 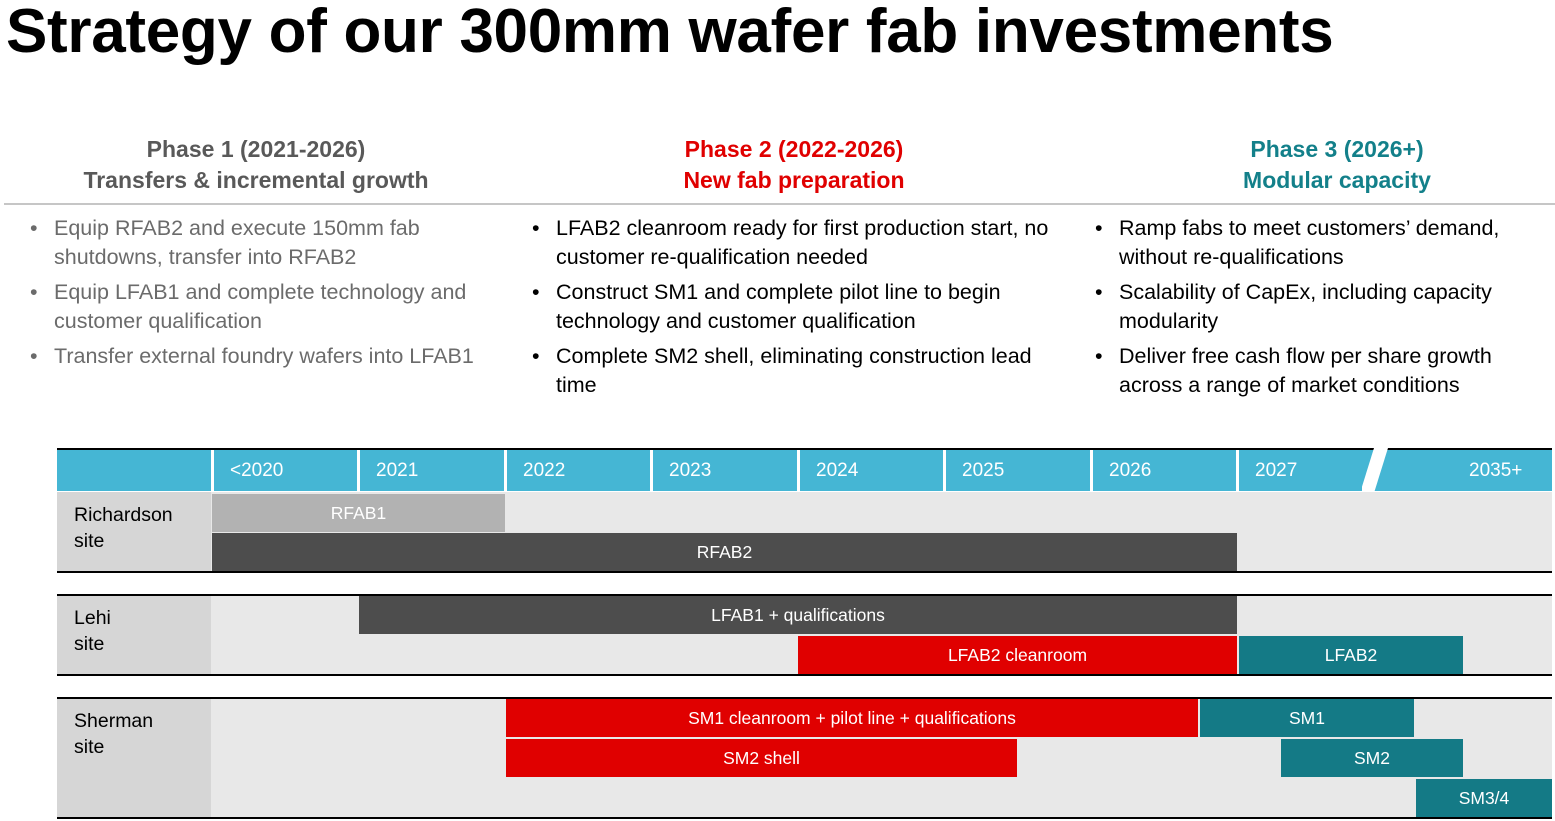 What do you see at coordinates (134, 635) in the screenshot?
I see `lehi-label-cell` at bounding box center [134, 635].